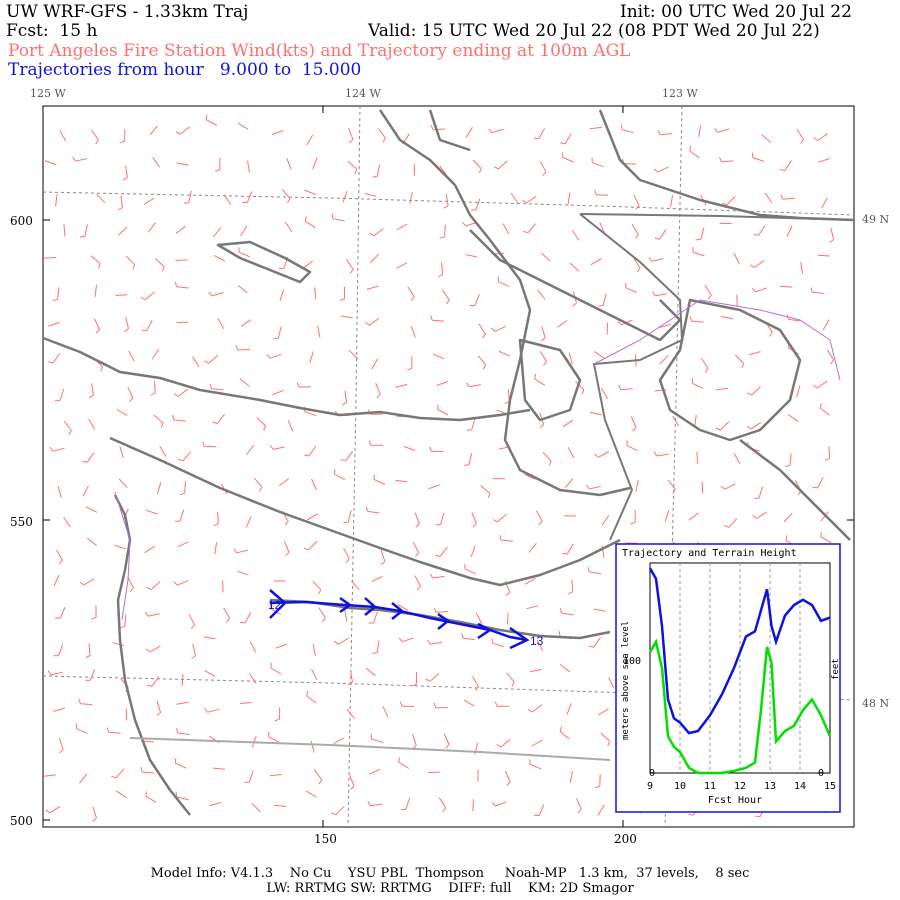  Describe the element at coordinates (876, 219) in the screenshot. I see `lat-label-49n: 49 N` at that location.